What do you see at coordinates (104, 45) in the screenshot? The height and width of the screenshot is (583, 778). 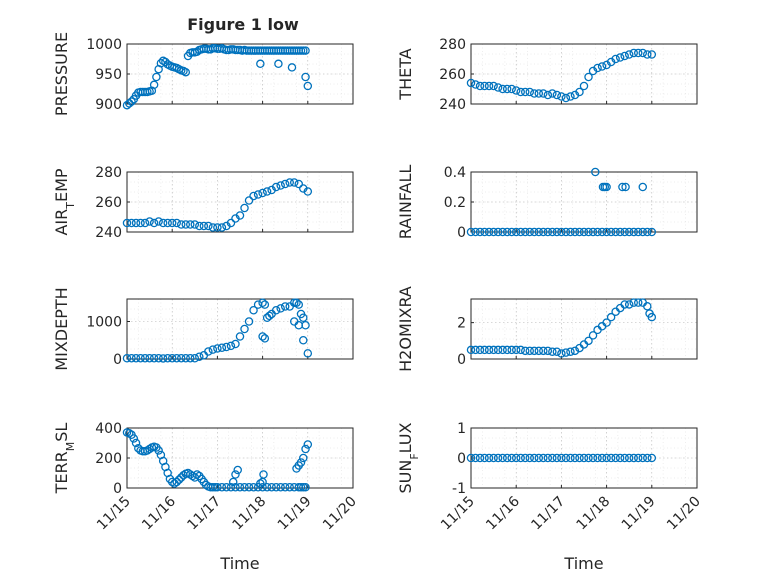 I see `y-tick-label: 1000` at bounding box center [104, 45].